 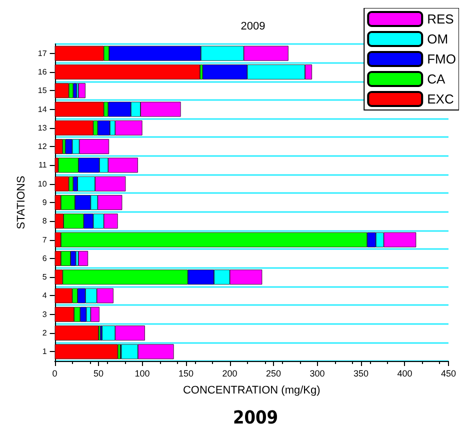 I want to click on legend-label: OM, so click(x=437, y=39).